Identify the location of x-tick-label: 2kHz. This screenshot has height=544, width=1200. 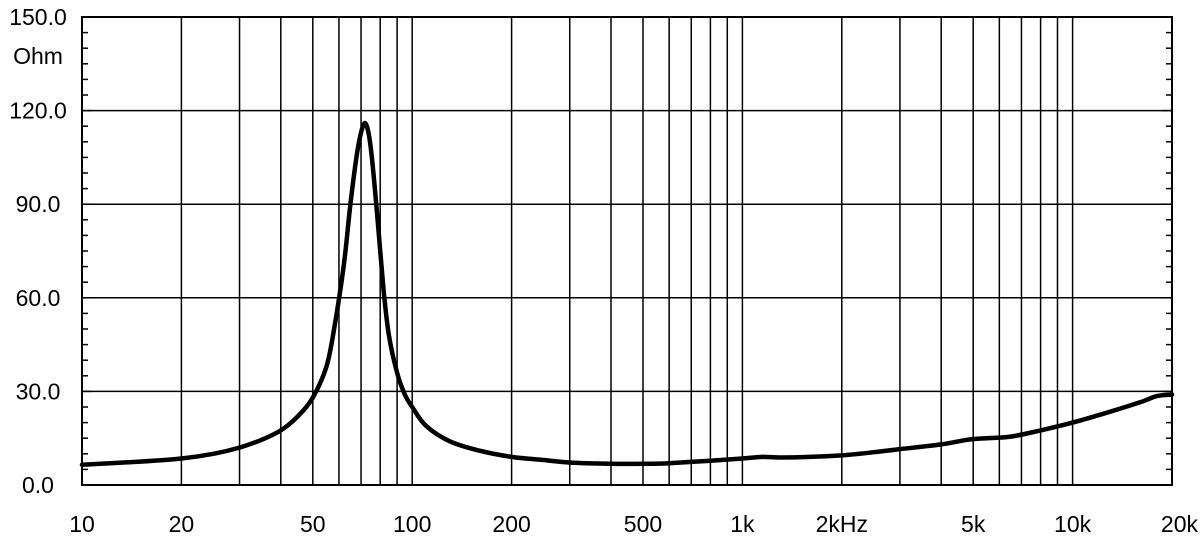
(842, 524).